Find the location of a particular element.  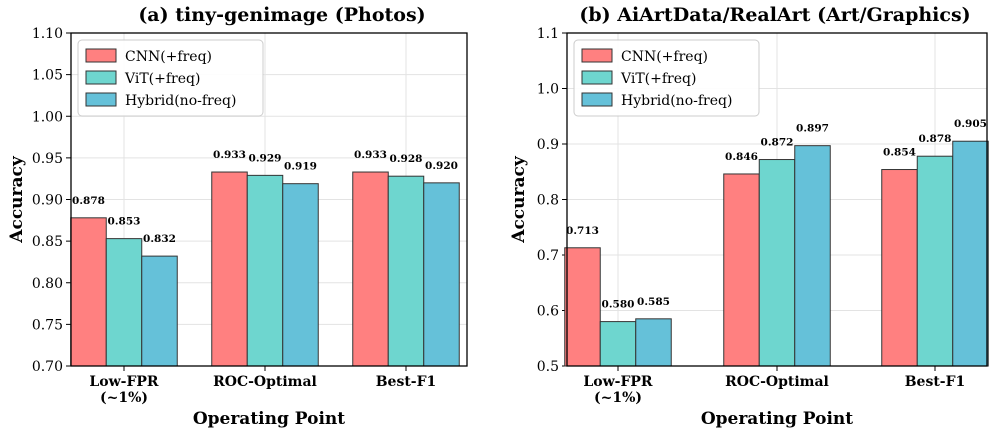

y-tick-label: 0.70 is located at coordinates (47, 367).